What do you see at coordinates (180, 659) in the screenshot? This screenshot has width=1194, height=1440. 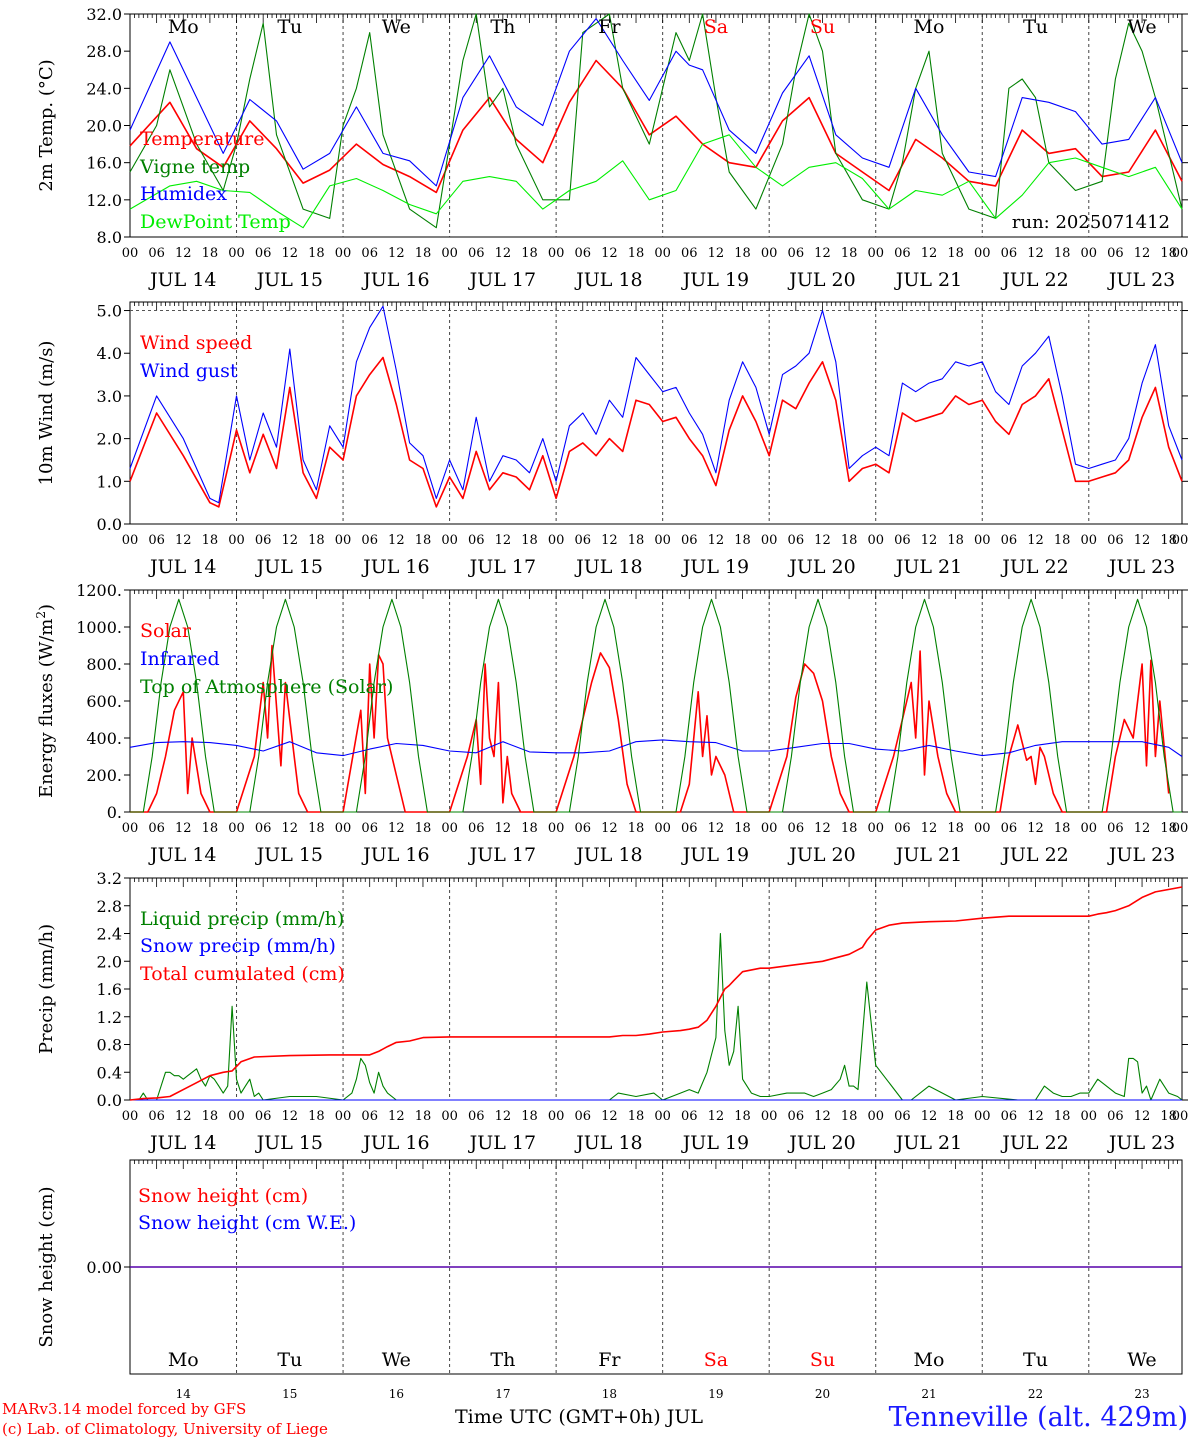 I see `legend-entry: Infrared` at bounding box center [180, 659].